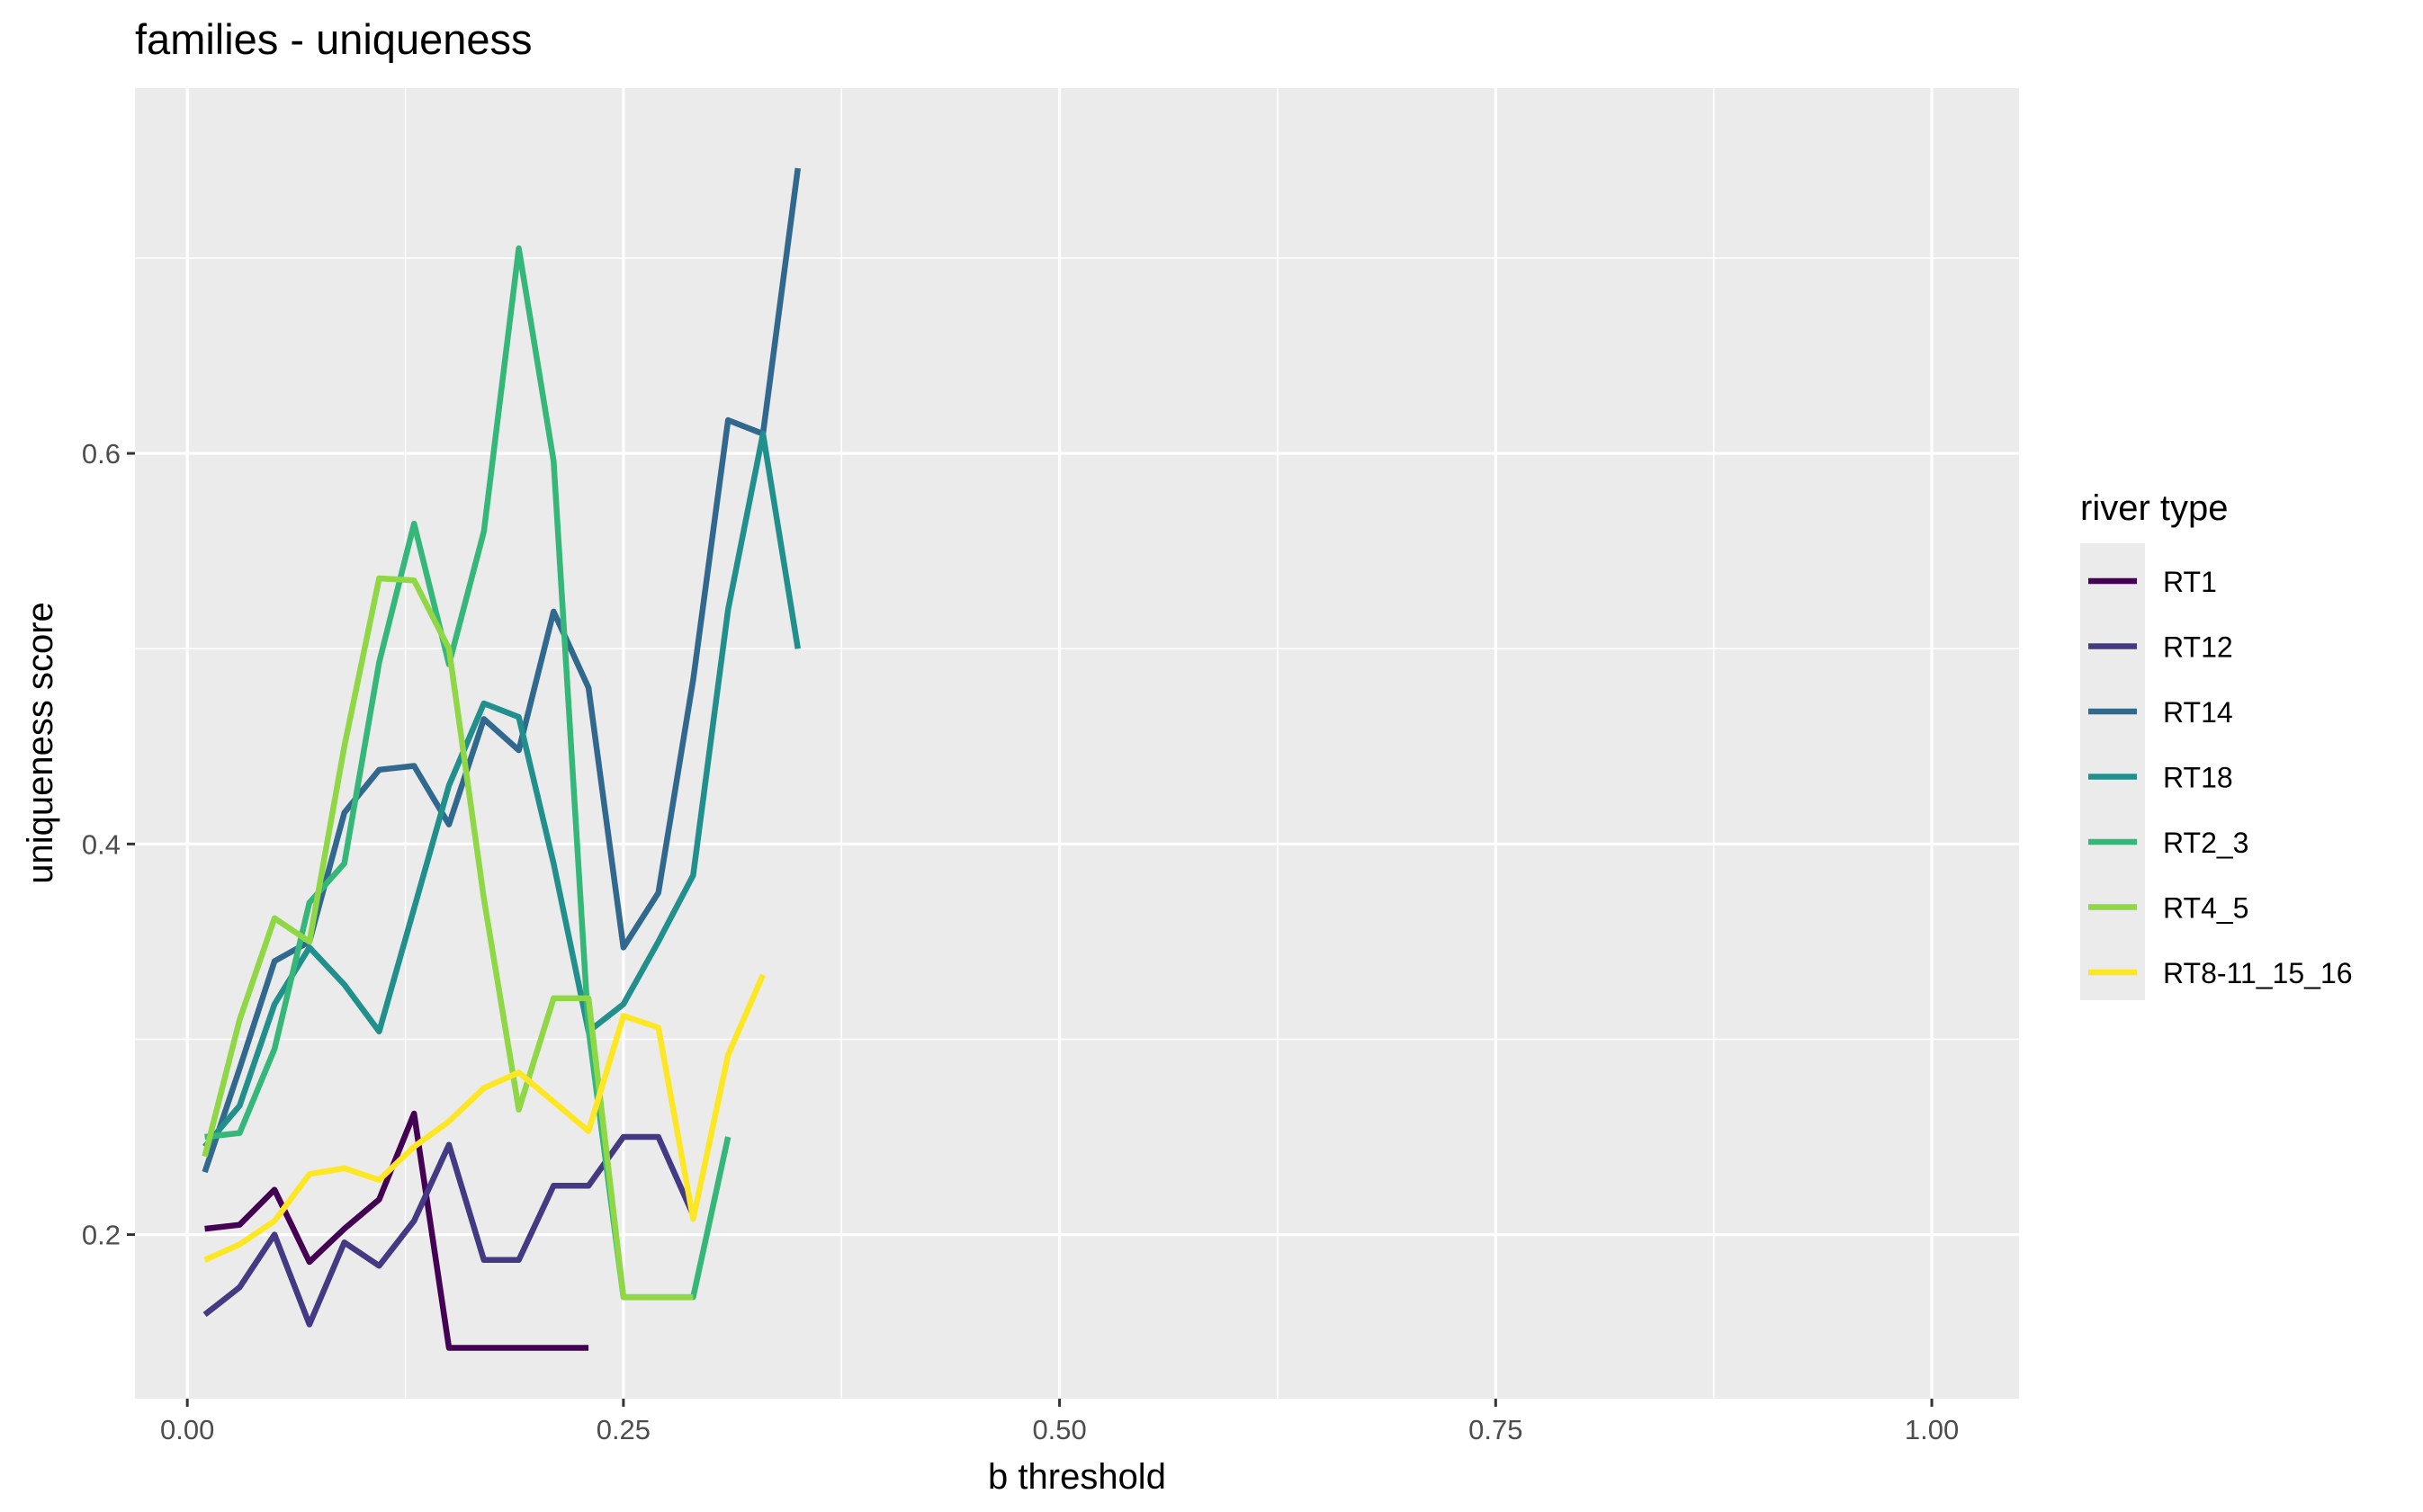  What do you see at coordinates (2190, 582) in the screenshot?
I see `legend-label-rt1: RT1` at bounding box center [2190, 582].